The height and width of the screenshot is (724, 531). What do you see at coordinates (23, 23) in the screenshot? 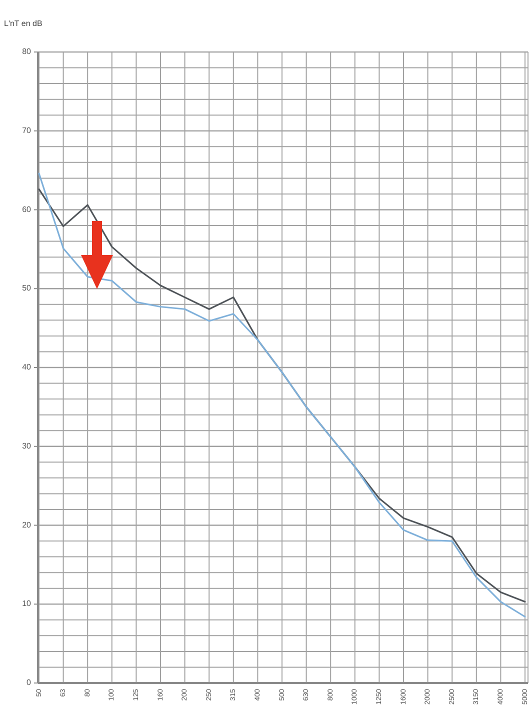
I see `y-axis-title: L'nT en dB` at bounding box center [23, 23].